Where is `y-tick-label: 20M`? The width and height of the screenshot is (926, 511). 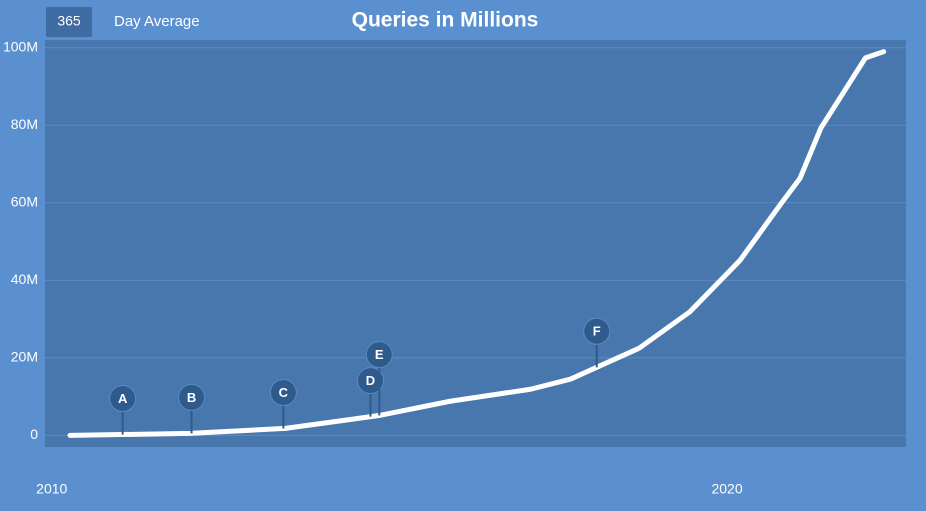 y-tick-label: 20M is located at coordinates (24, 357).